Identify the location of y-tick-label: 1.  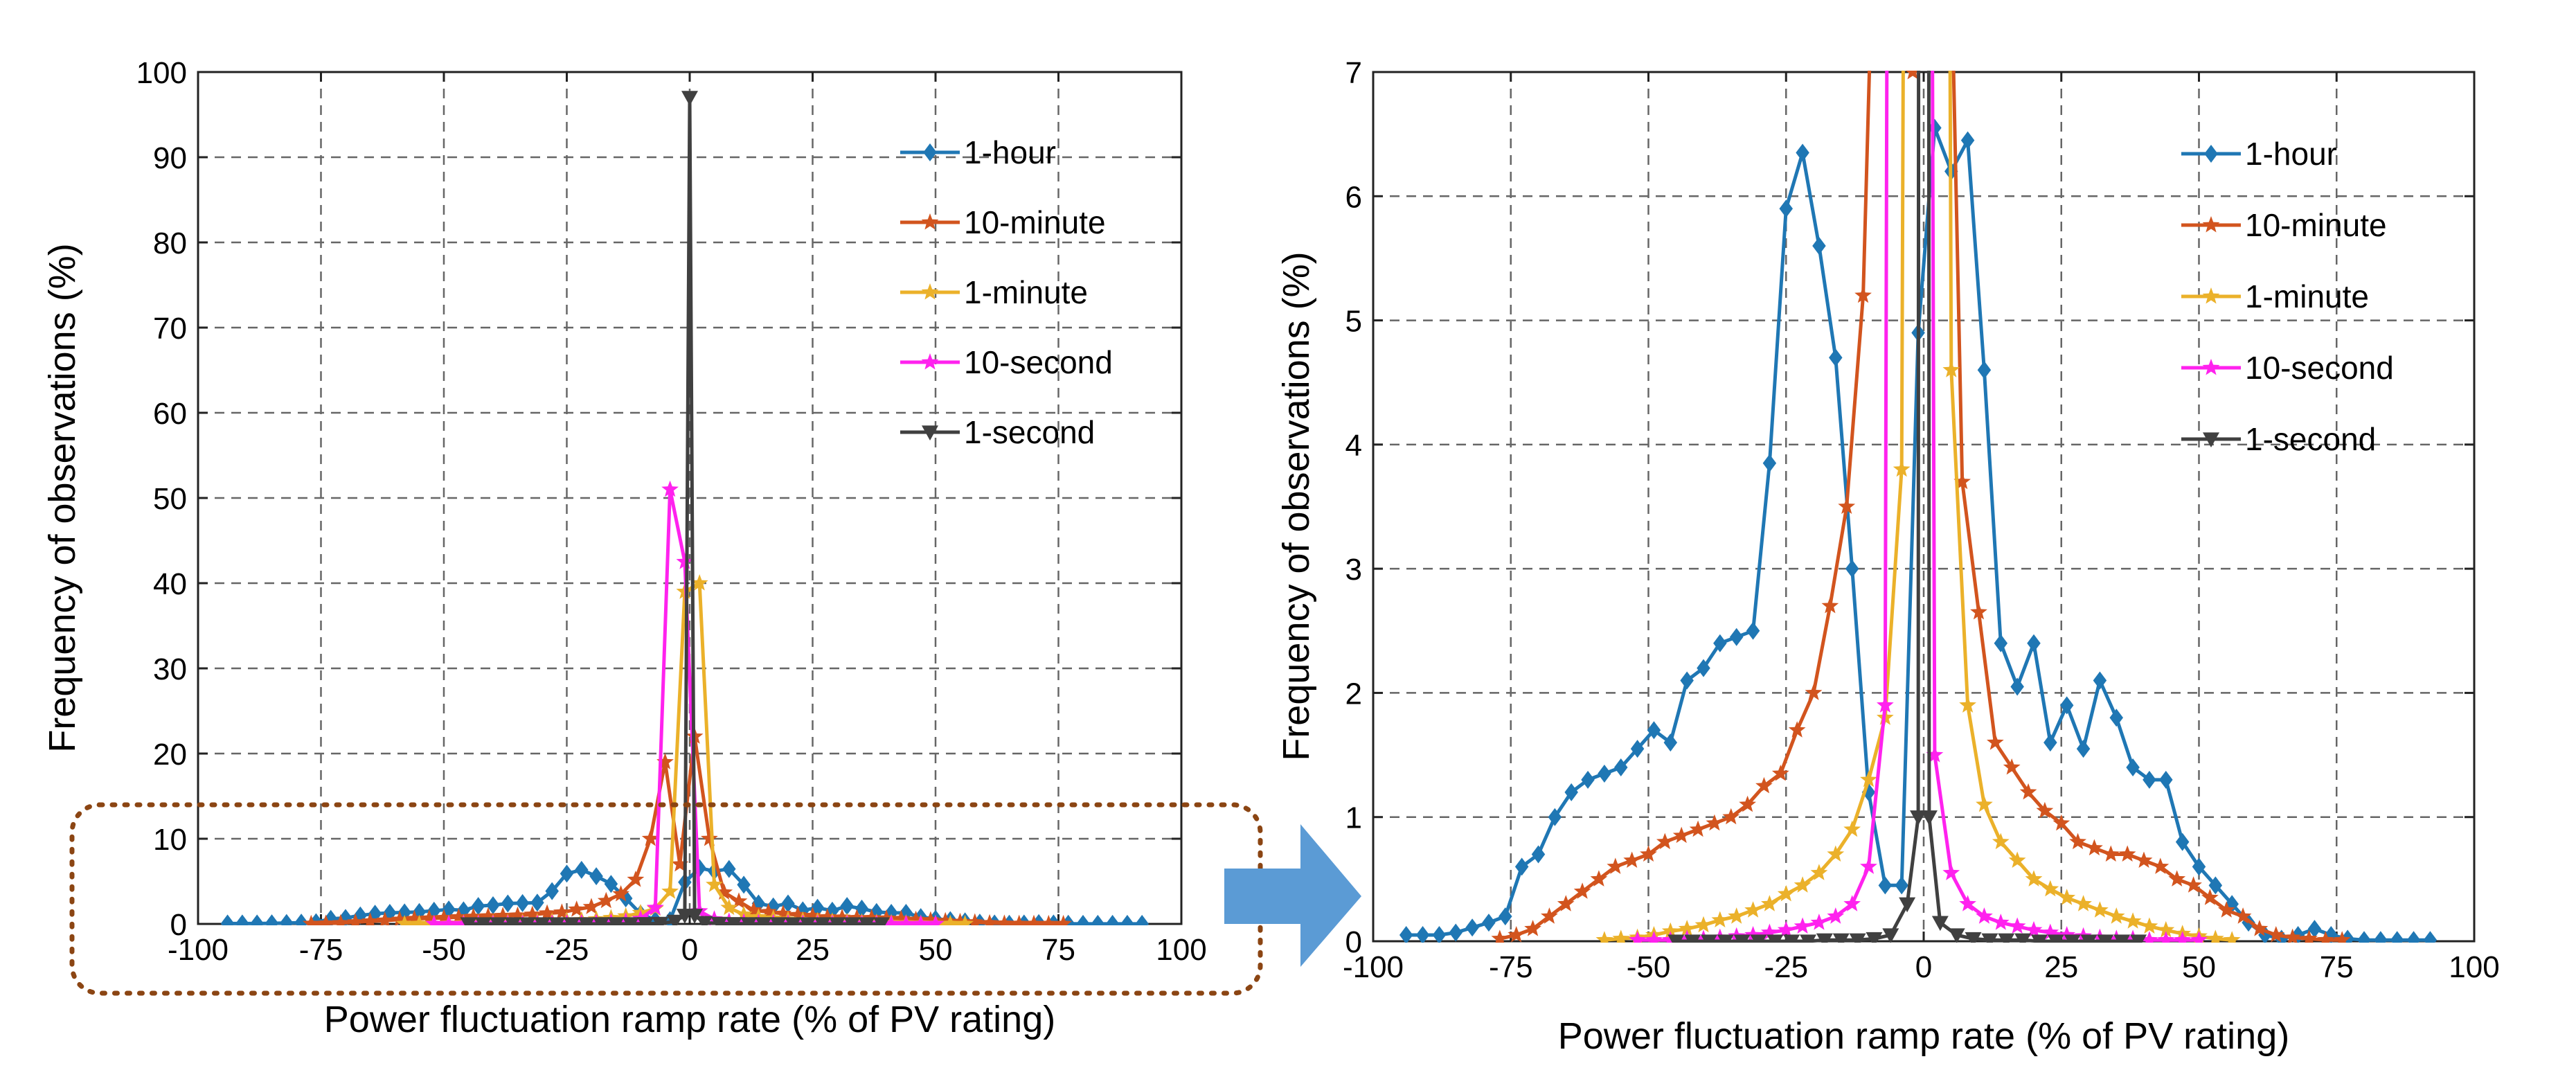
(1353, 818).